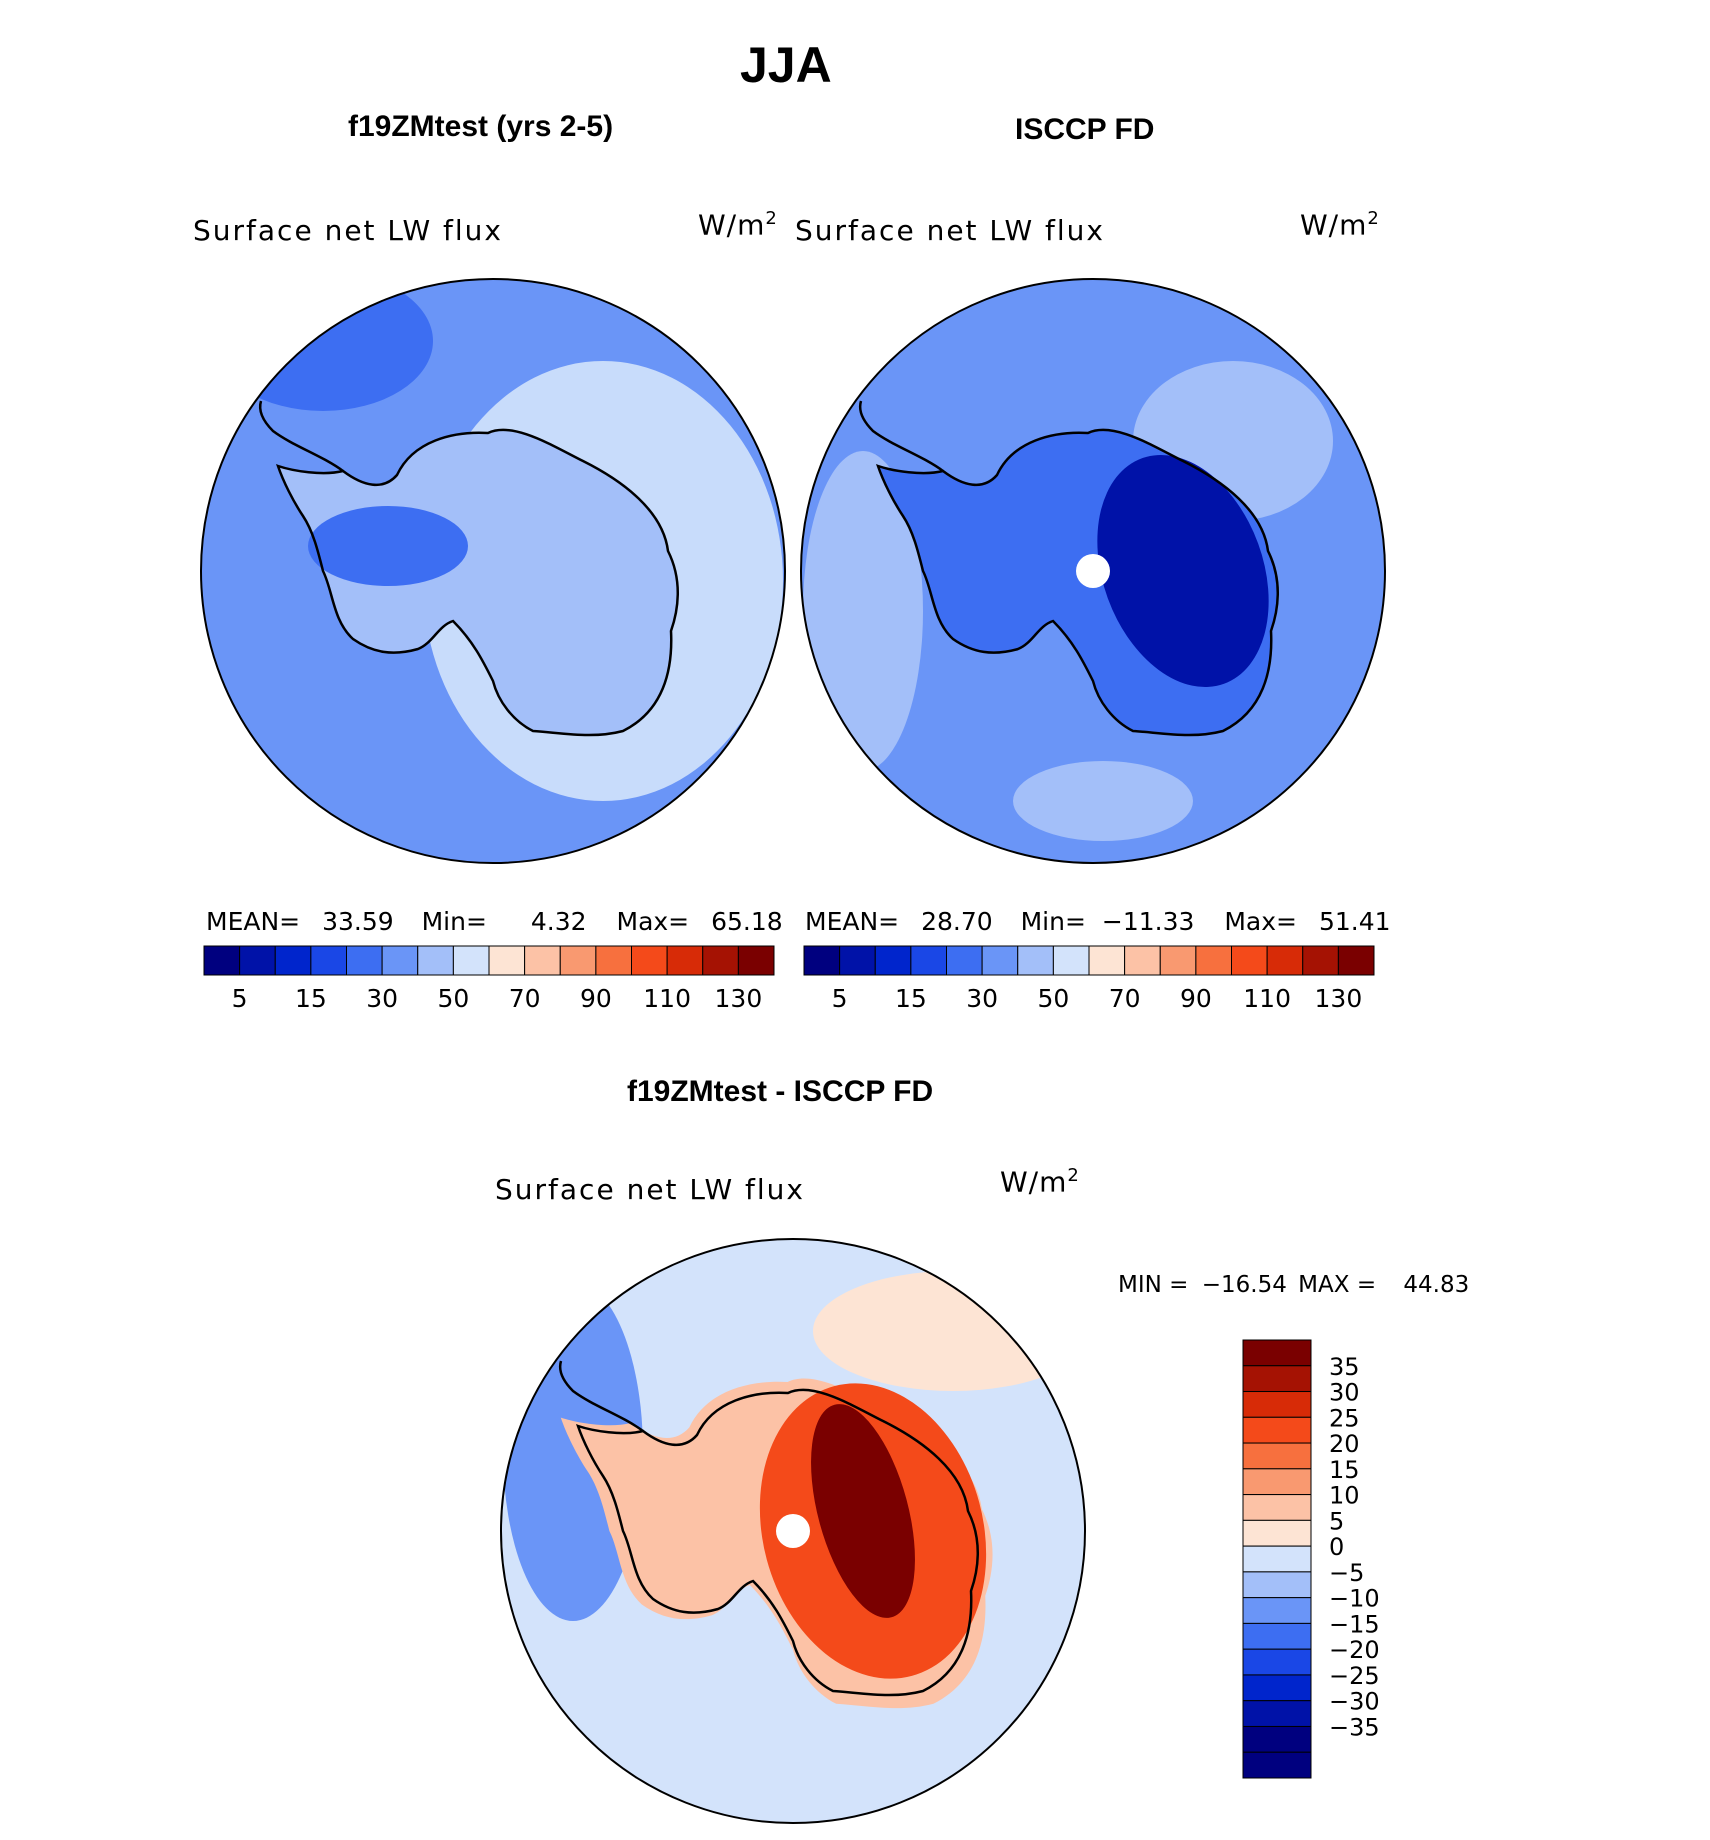 This screenshot has width=1710, height=1840. I want to click on pole-mask, so click(793, 1531).